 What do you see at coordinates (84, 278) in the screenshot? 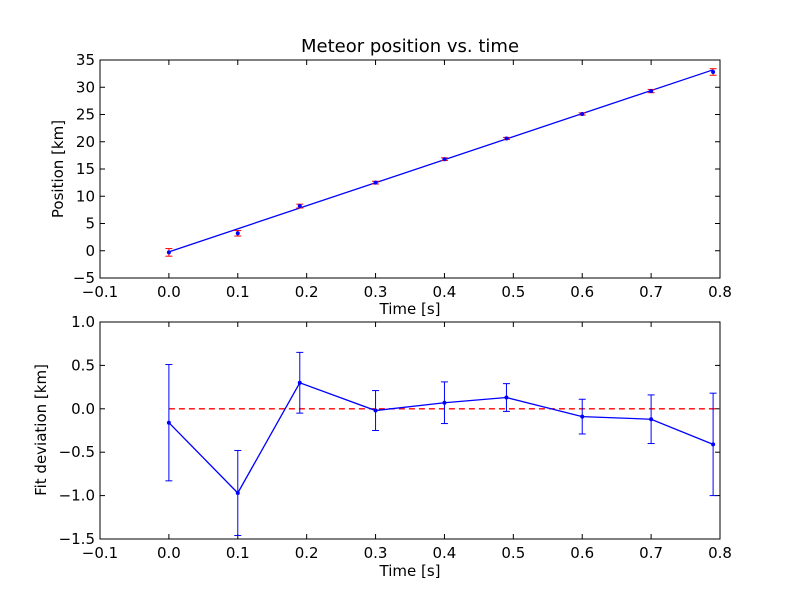
I see `y-tick-label: −5` at bounding box center [84, 278].